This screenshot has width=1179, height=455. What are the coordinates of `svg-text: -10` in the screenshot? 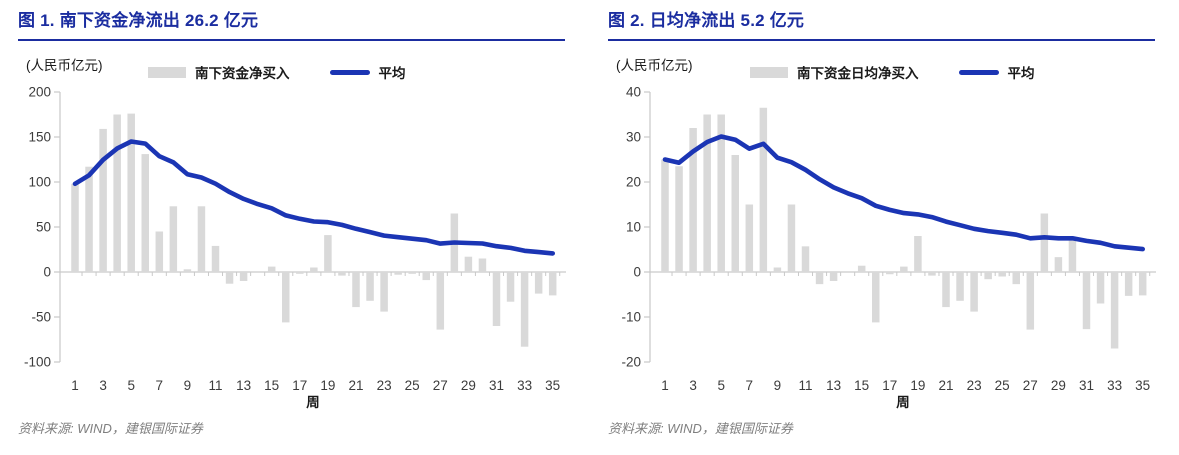 It's located at (631, 317).